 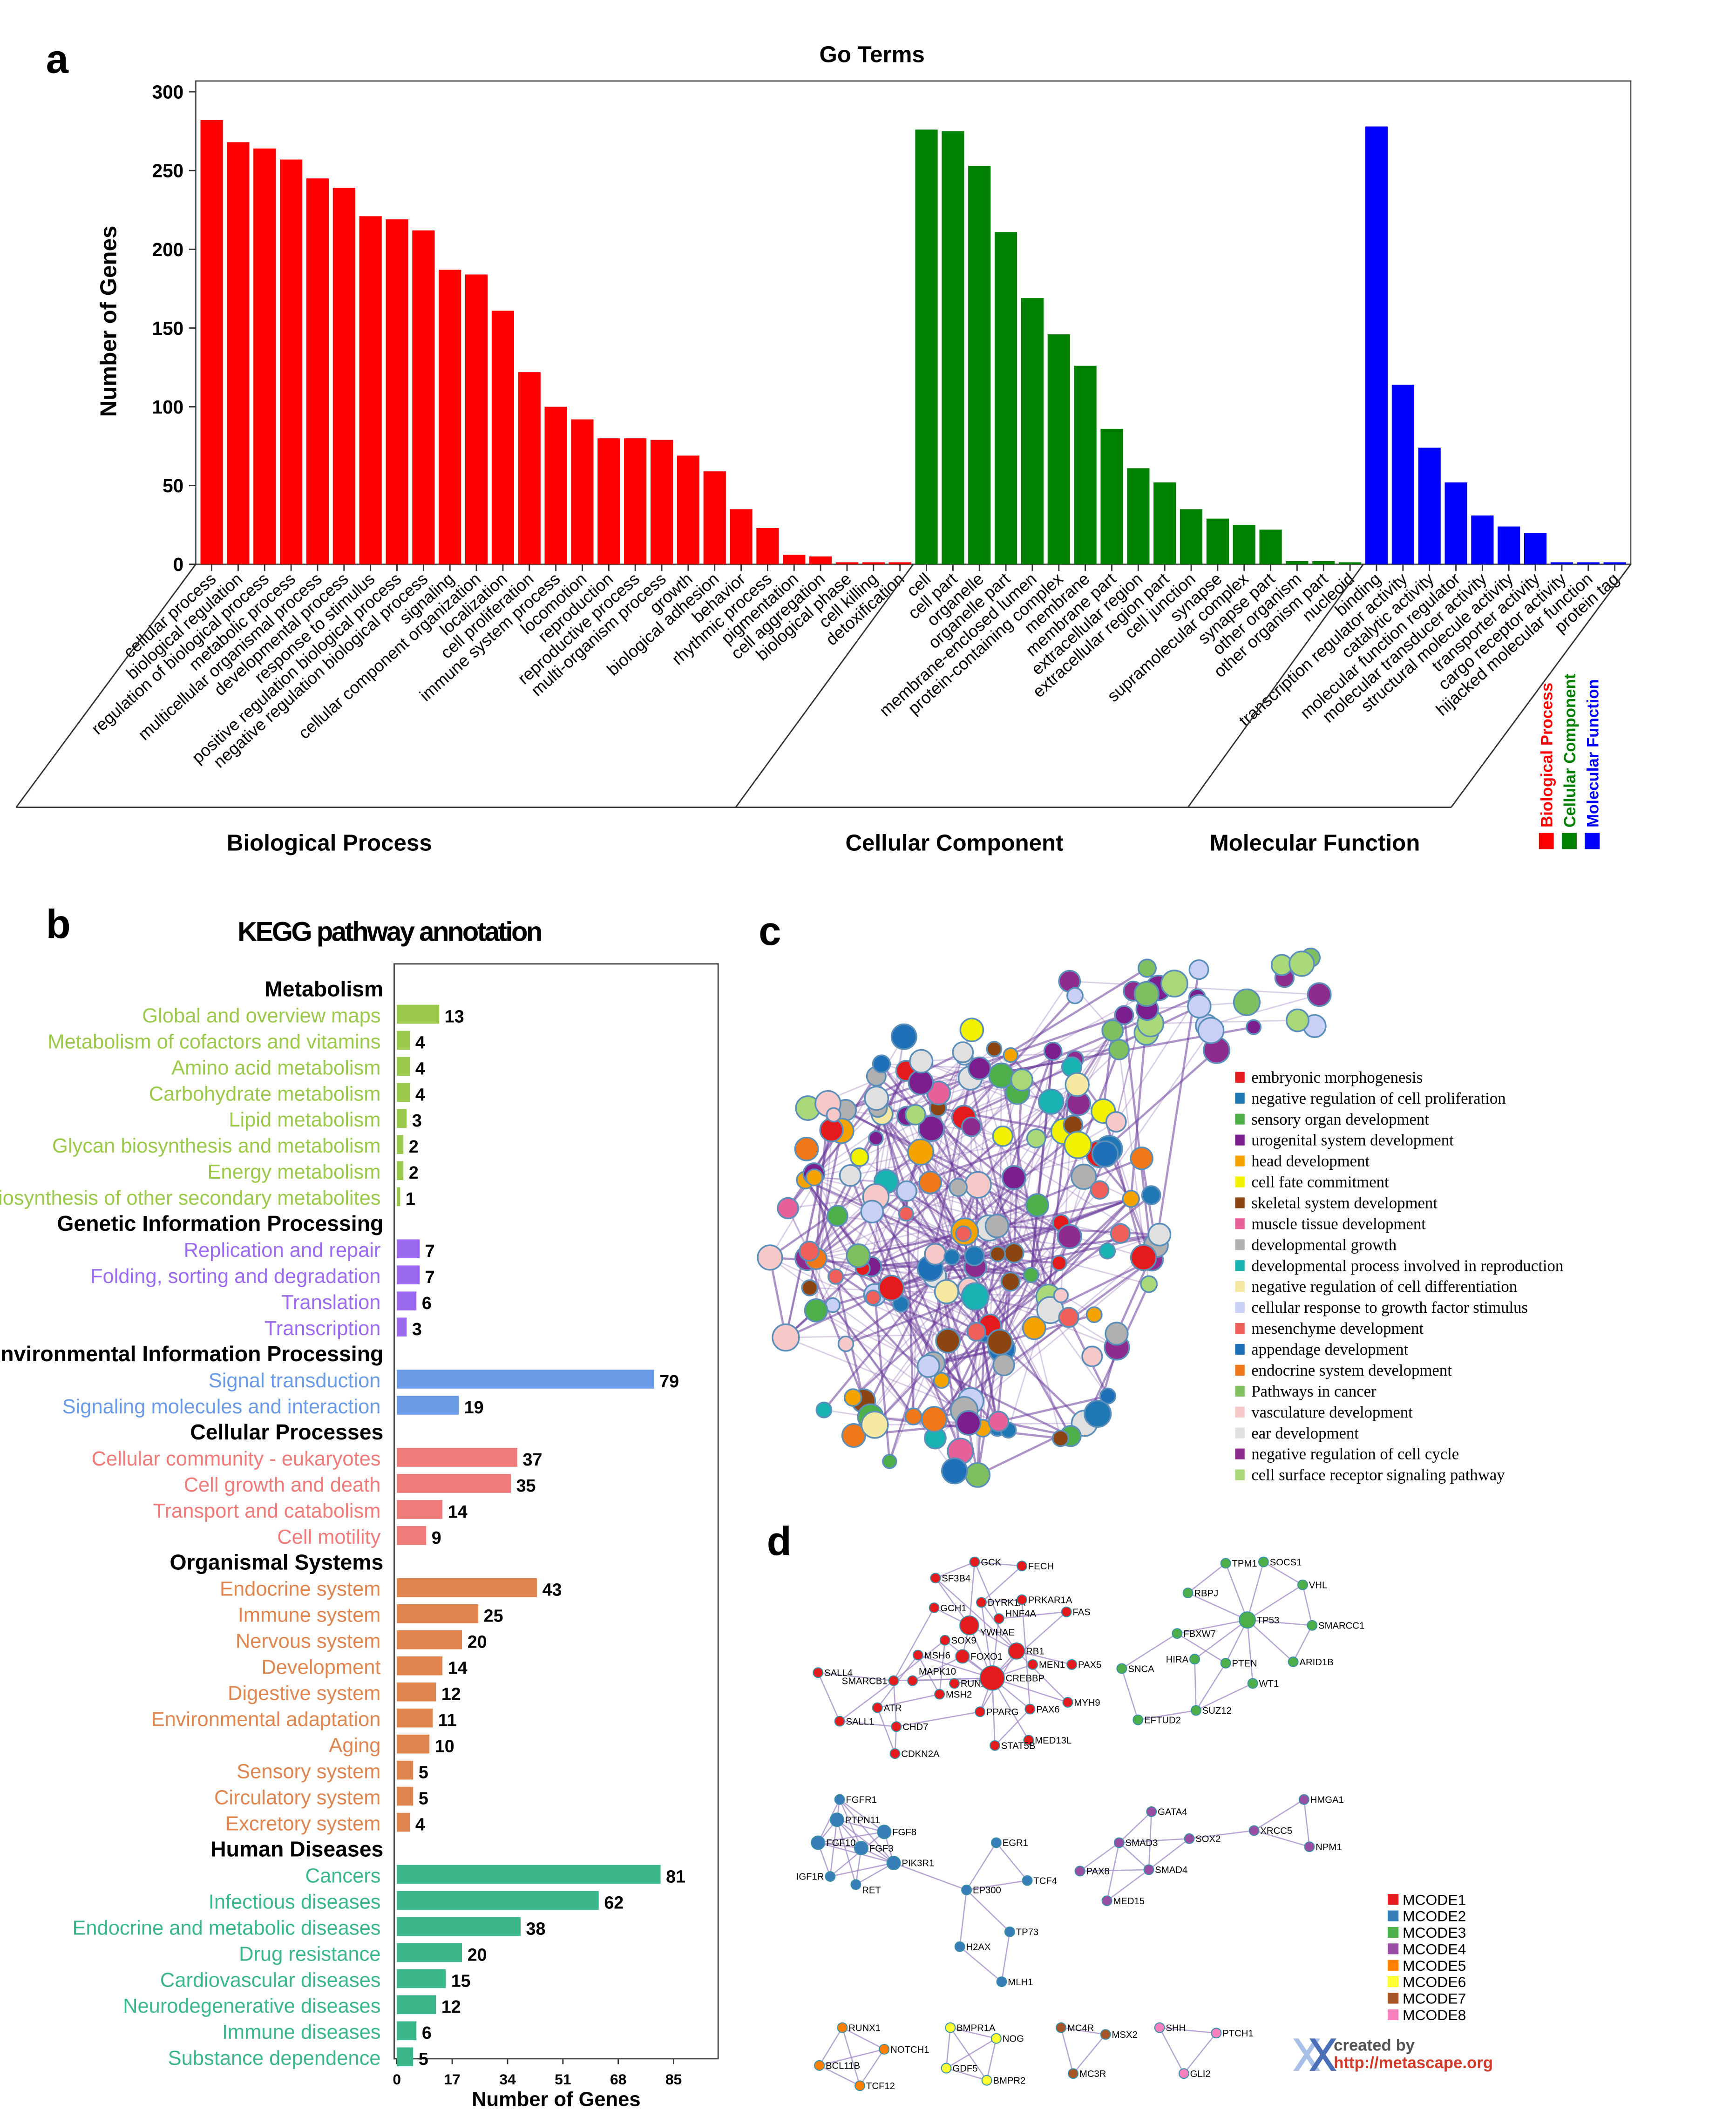 I want to click on gene-label: SMAD4, so click(x=1171, y=1870).